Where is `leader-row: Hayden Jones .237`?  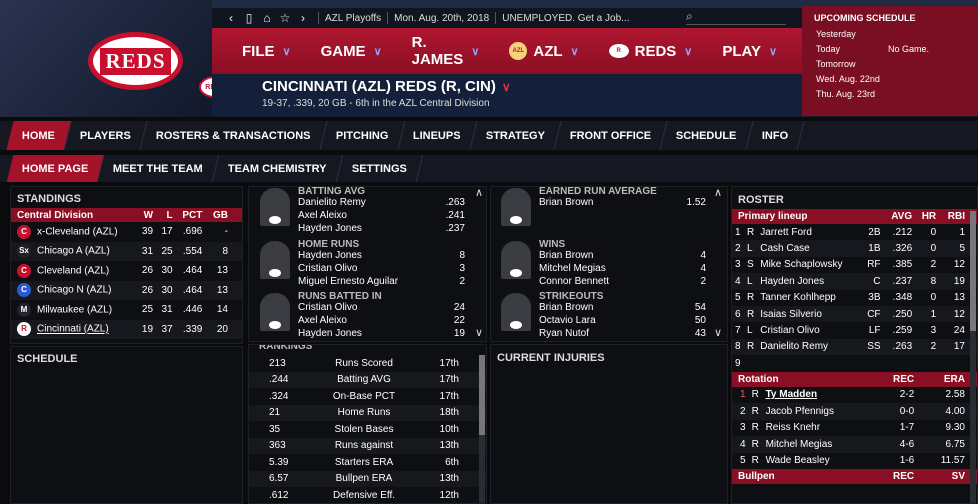
leader-row: Hayden Jones .237 is located at coordinates (368, 229).